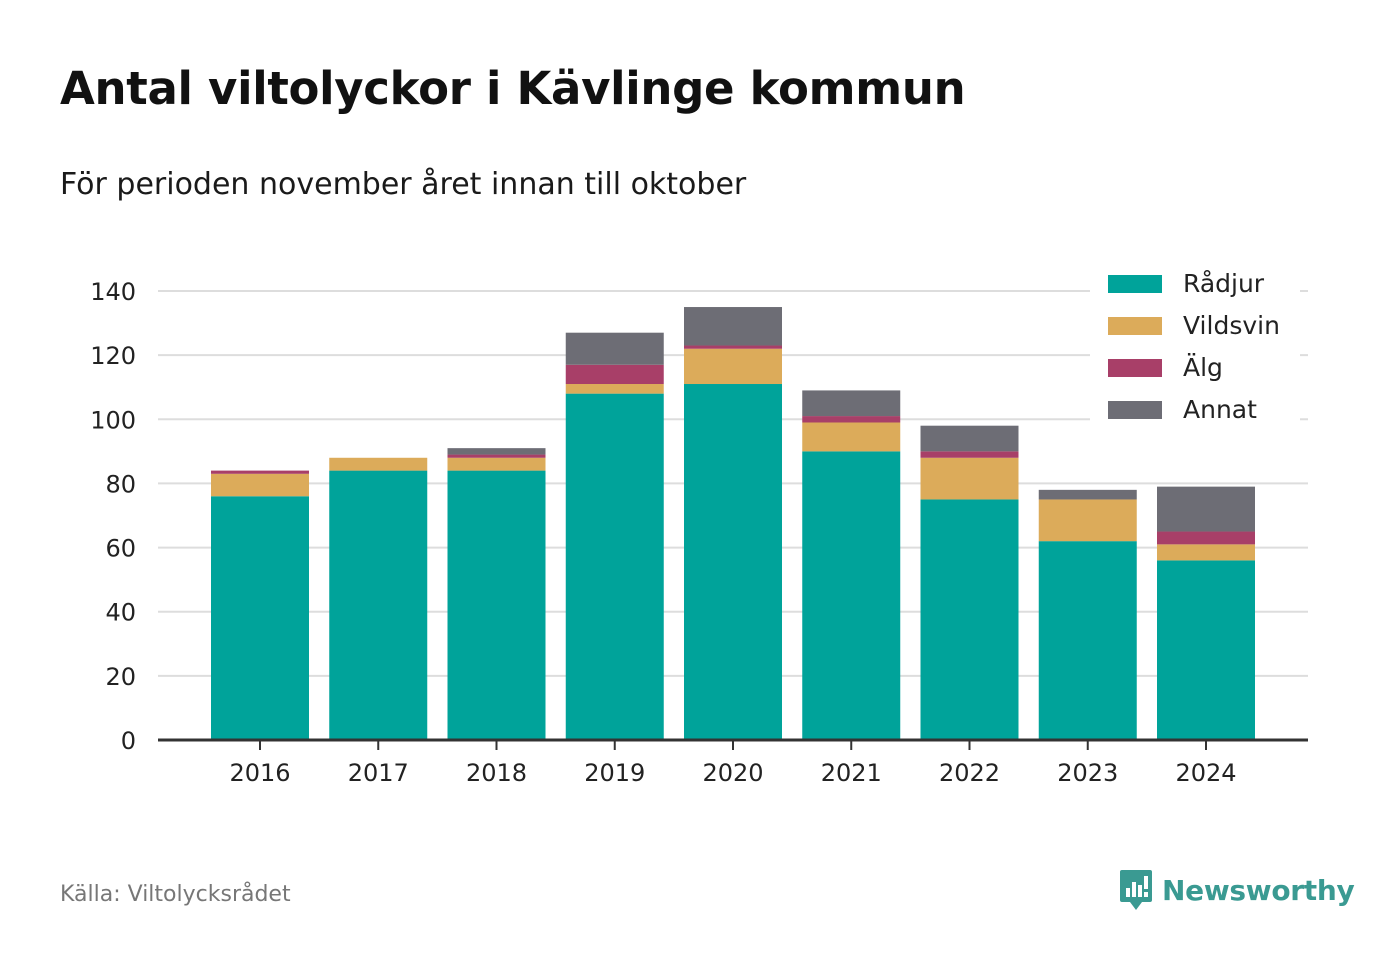 This screenshot has width=1400, height=973. I want to click on legend-label: Älg, so click(1203, 367).